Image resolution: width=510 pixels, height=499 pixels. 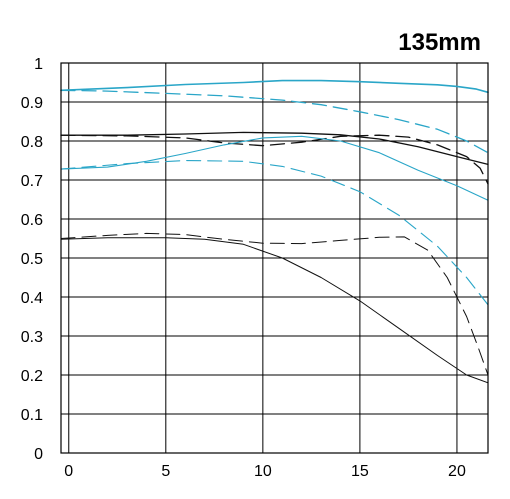 What do you see at coordinates (38, 64) in the screenshot?
I see `y-tick-label: 1` at bounding box center [38, 64].